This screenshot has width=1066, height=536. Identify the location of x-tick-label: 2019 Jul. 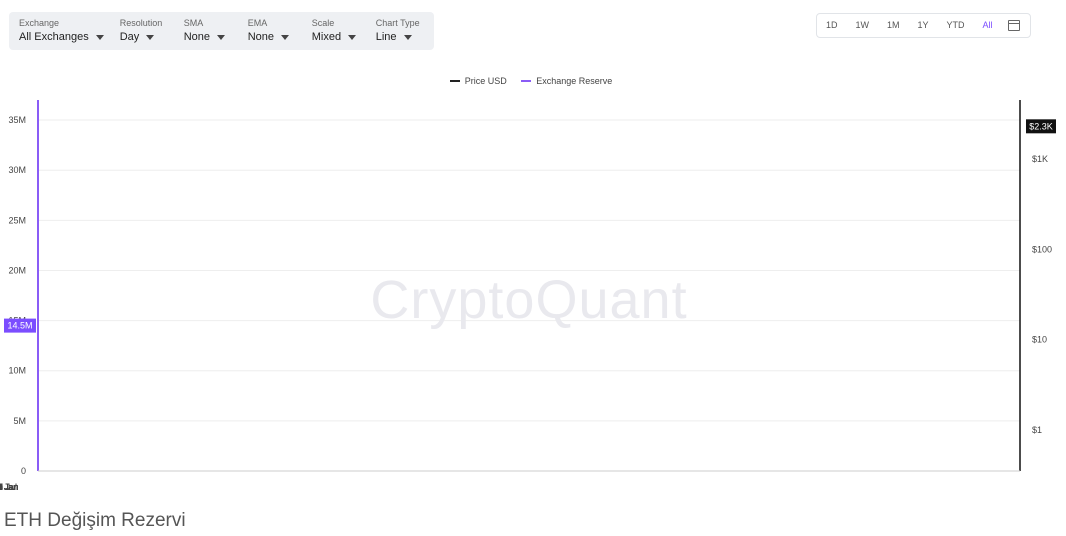
(8, 487).